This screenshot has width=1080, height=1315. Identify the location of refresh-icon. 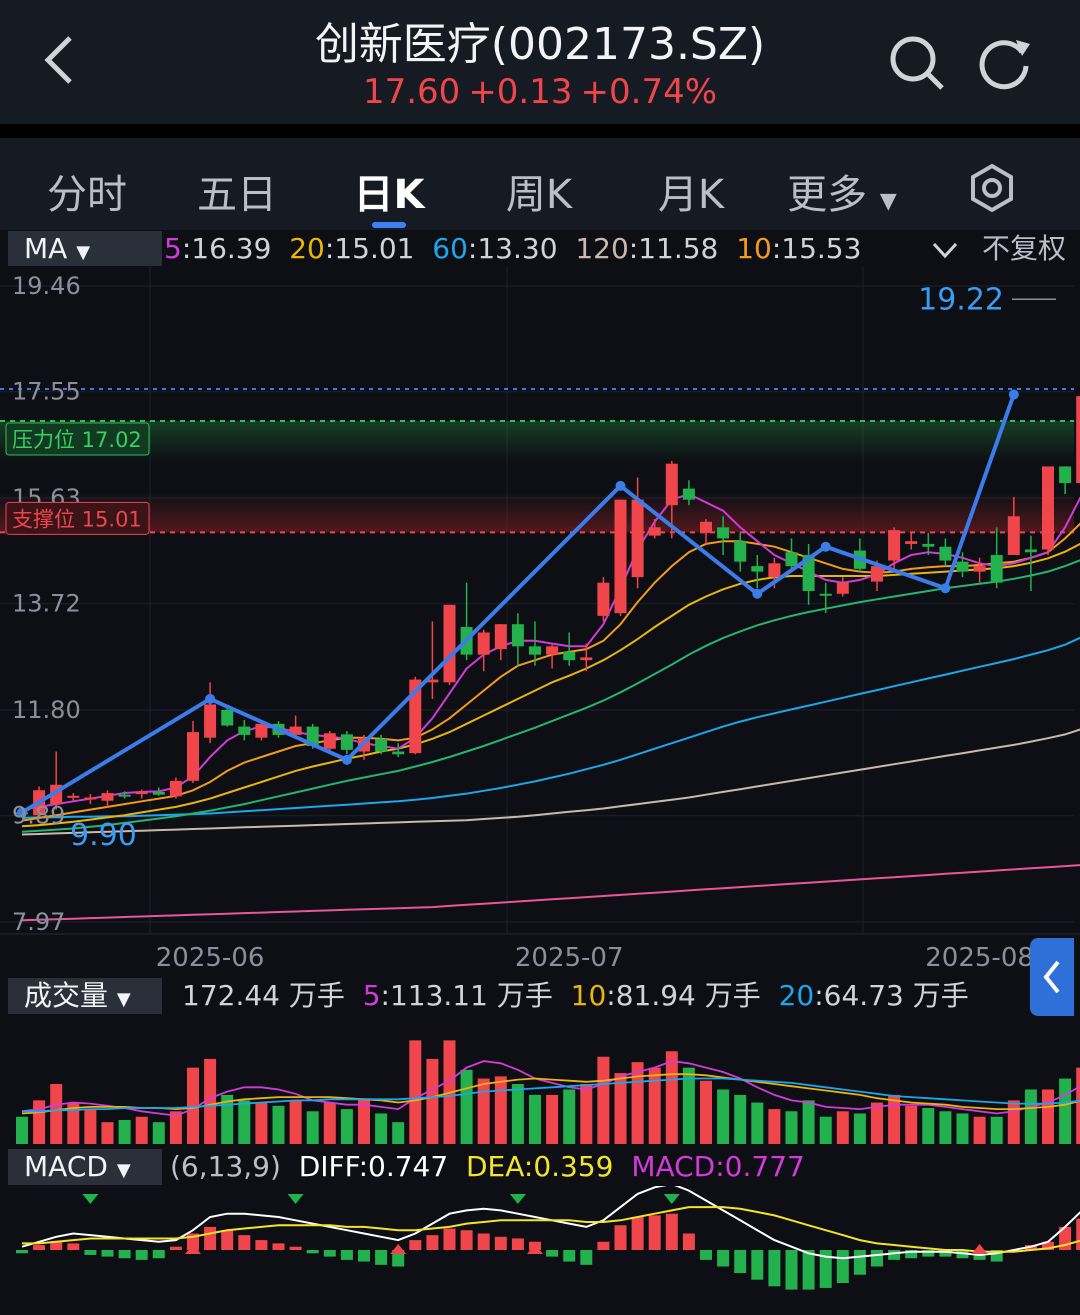
(1006, 62).